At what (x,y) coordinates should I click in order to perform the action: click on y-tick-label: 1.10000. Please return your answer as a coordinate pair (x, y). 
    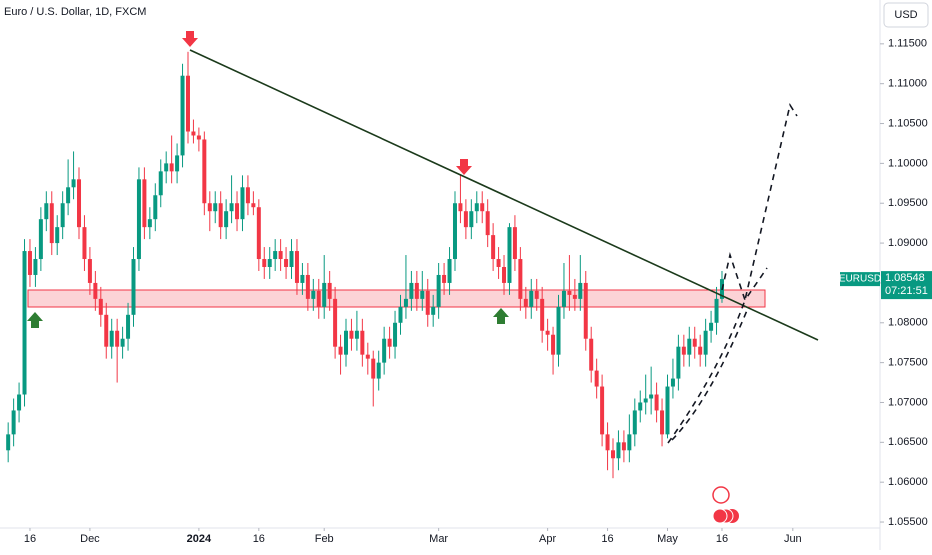
    Looking at the image, I should click on (908, 163).